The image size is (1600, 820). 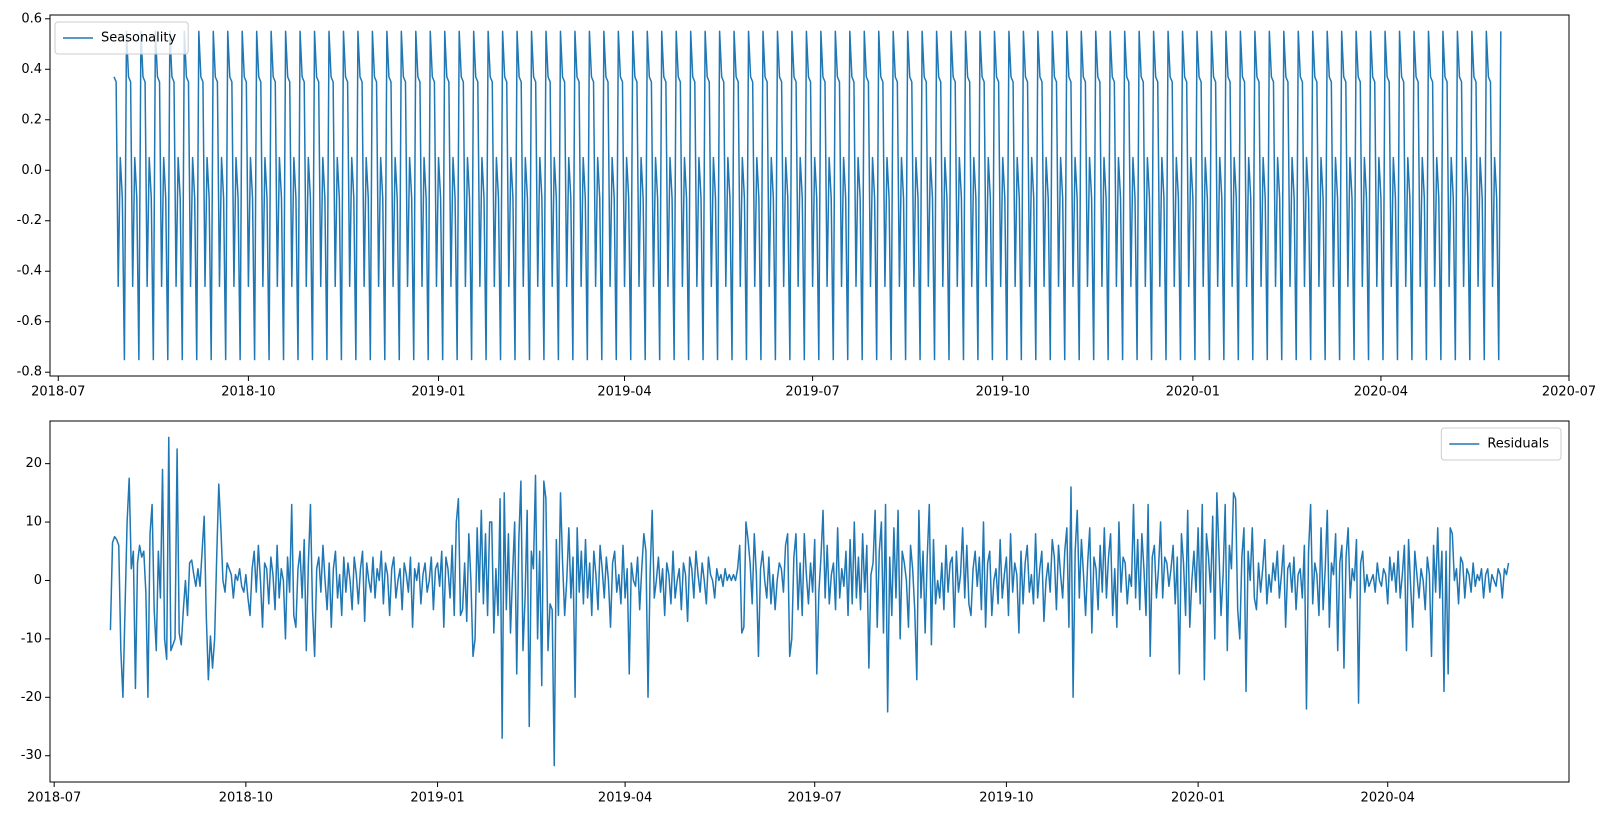 What do you see at coordinates (31, 18) in the screenshot?
I see `y-tick-label: 0.6` at bounding box center [31, 18].